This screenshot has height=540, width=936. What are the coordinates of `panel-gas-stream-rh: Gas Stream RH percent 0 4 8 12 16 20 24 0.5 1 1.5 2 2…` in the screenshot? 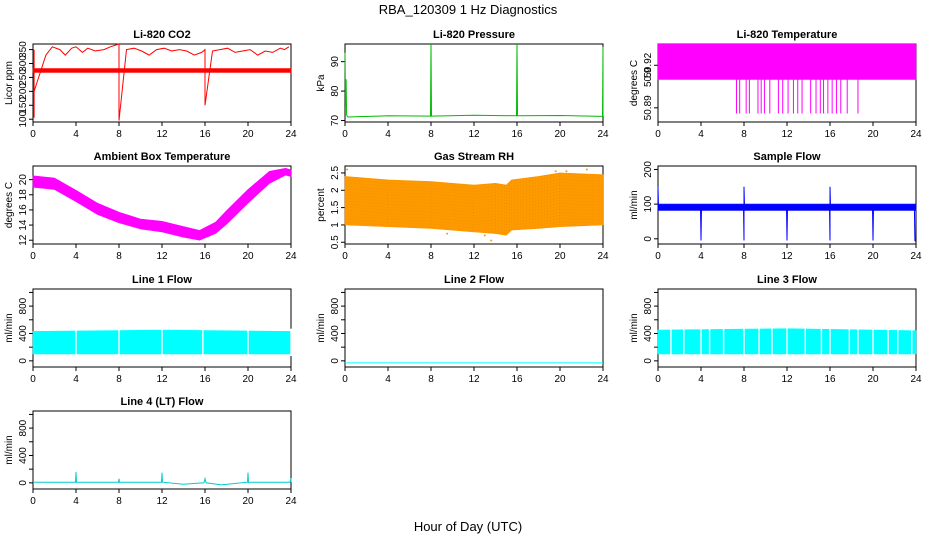 It's located at (462, 206).